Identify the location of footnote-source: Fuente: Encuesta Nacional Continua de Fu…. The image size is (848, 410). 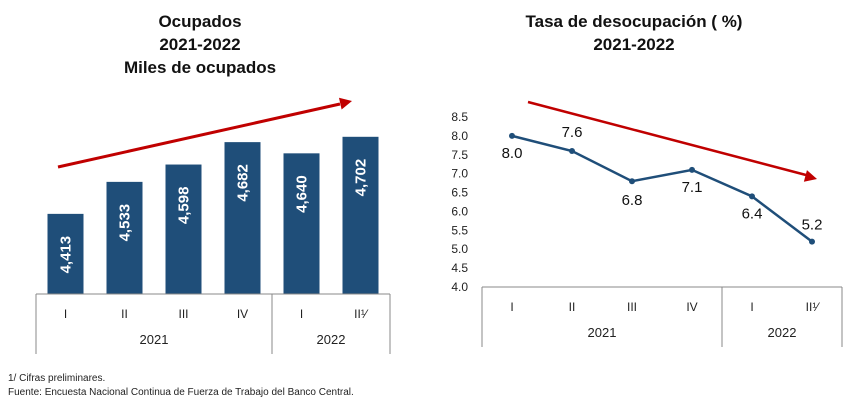
(181, 392).